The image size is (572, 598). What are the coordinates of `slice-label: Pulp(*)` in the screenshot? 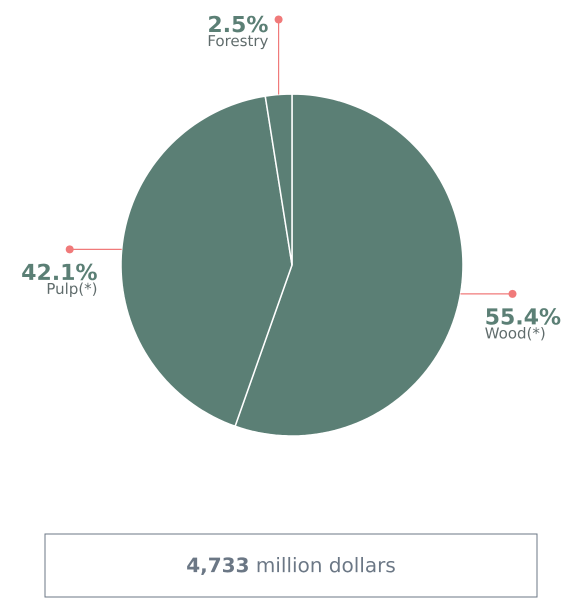 It's located at (72, 290).